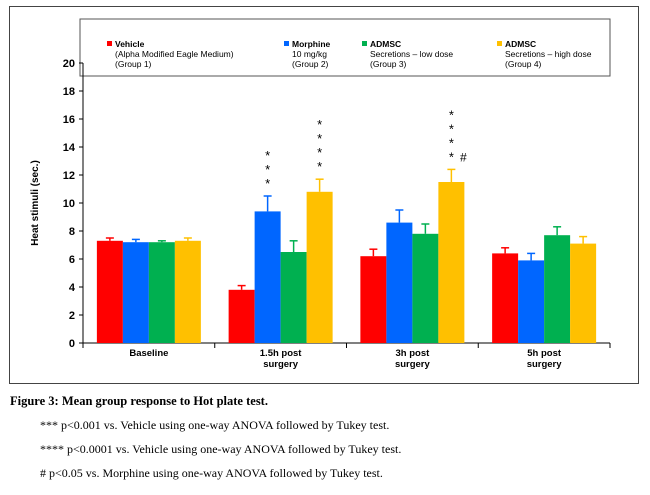 The height and width of the screenshot is (495, 650). I want to click on x-tick-label-4-line-1: 5h post, so click(544, 353).